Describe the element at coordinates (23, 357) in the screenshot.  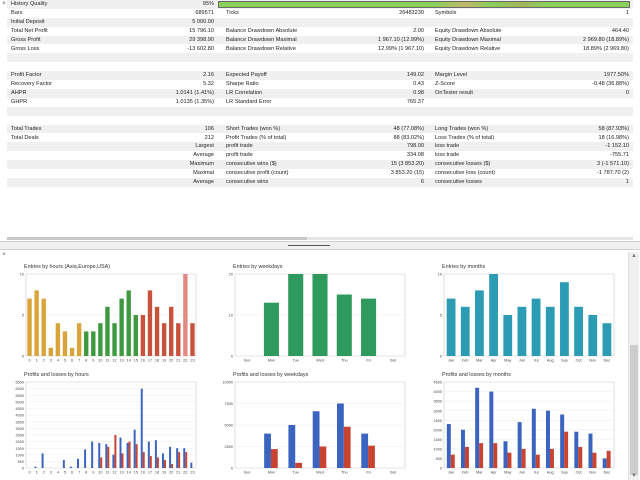
I see `y-tick-label: 0` at that location.